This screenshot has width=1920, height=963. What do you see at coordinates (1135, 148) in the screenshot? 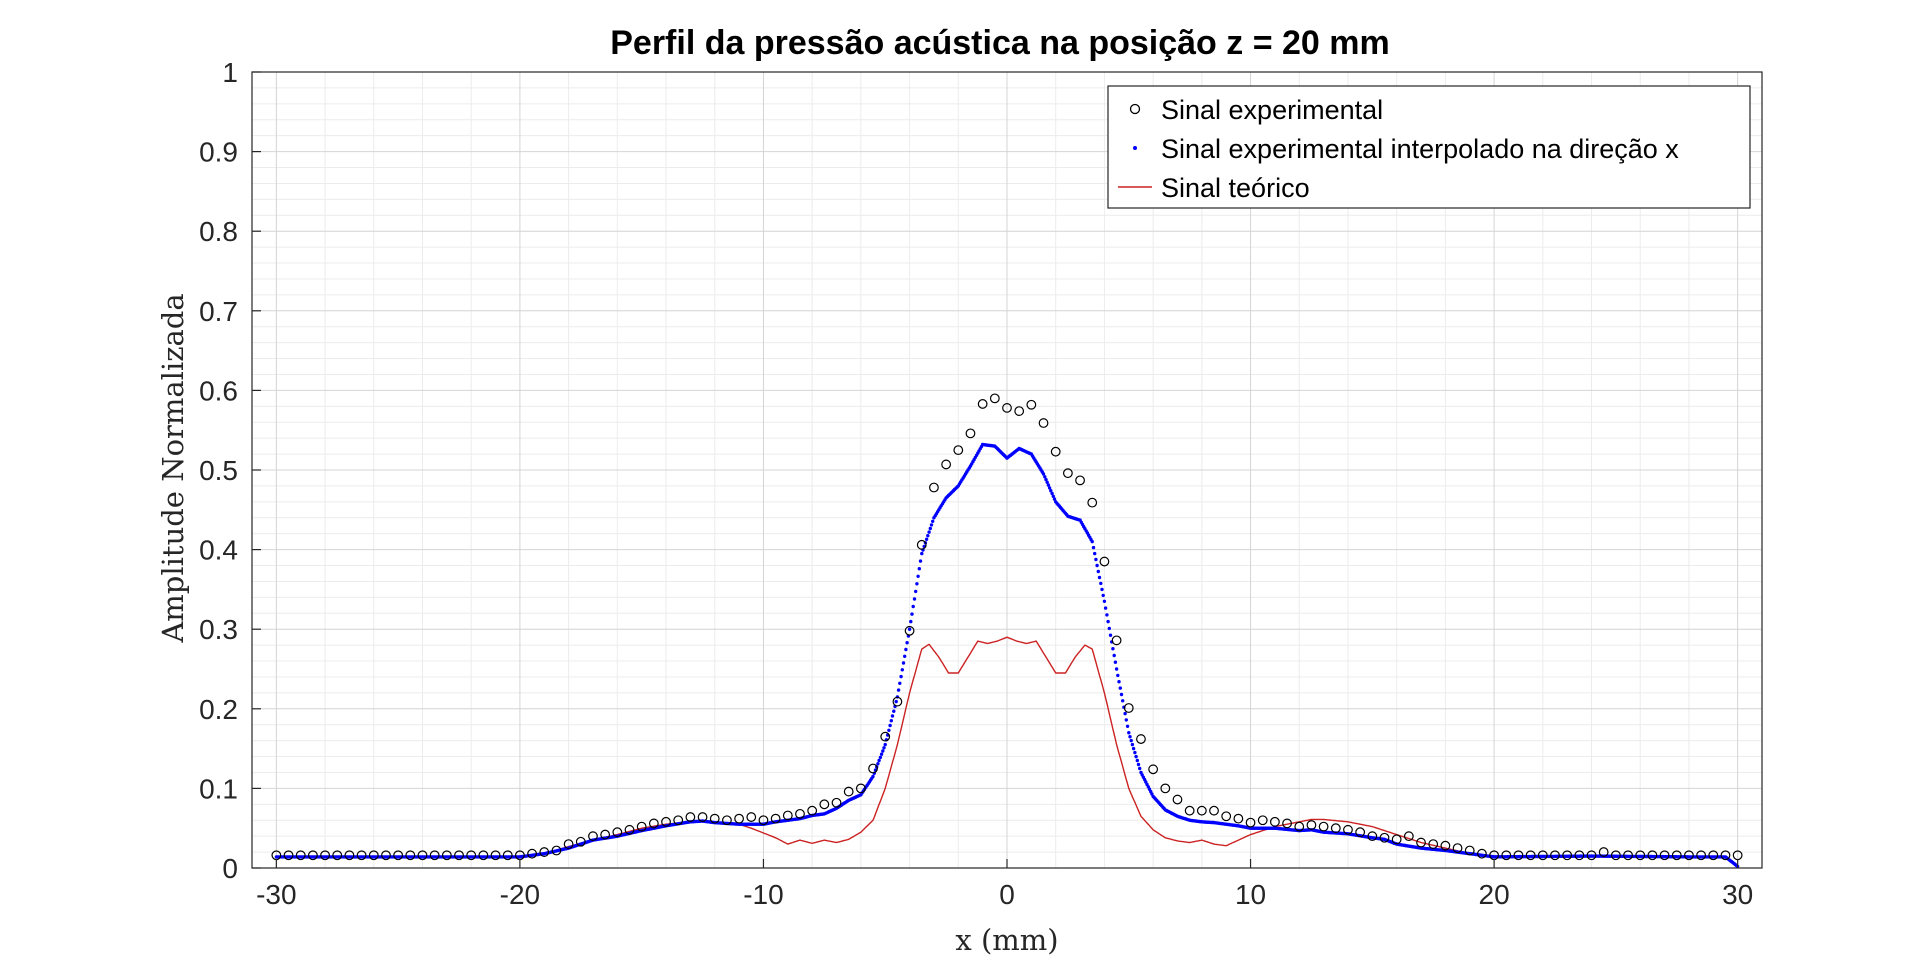
I see `legend-marker-interpolated` at bounding box center [1135, 148].